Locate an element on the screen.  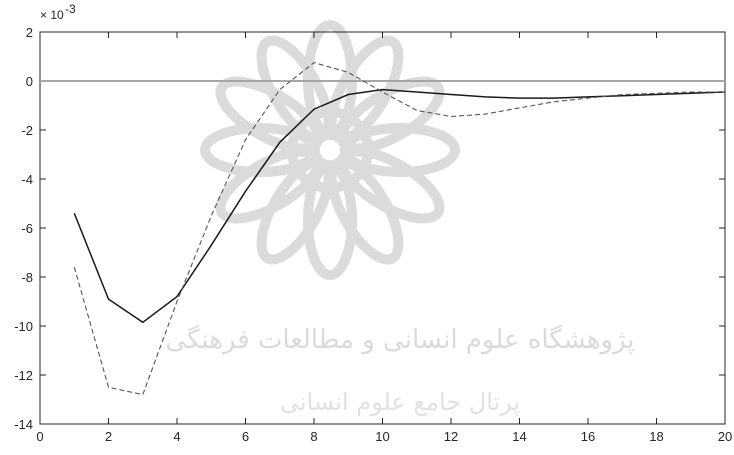
x-tick-label: 20 is located at coordinates (725, 436).